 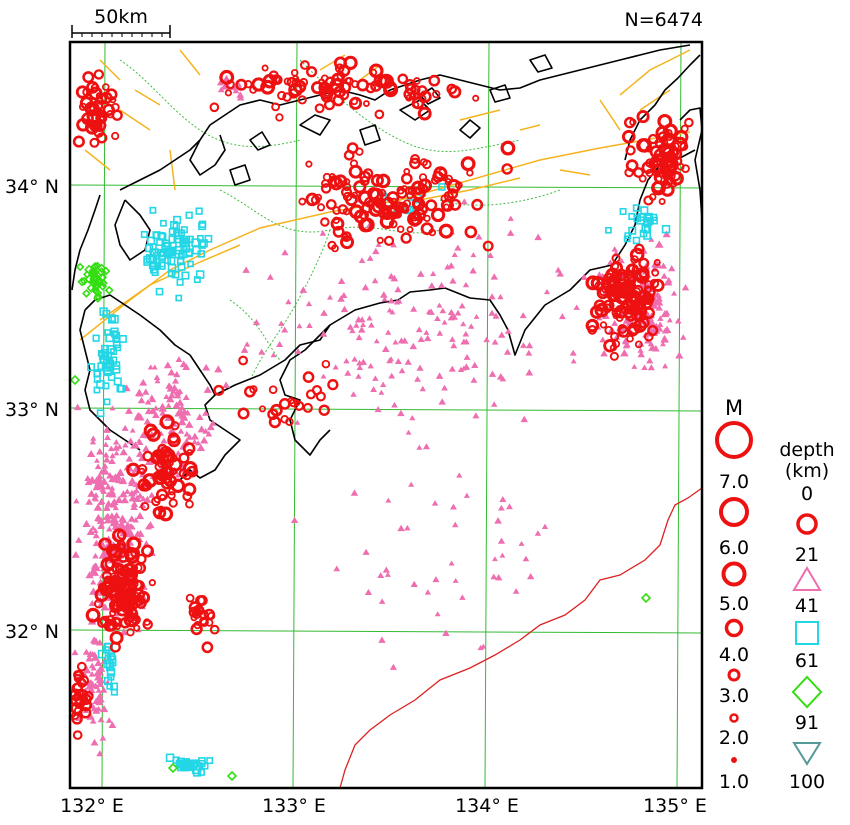 What do you see at coordinates (92, 806) in the screenshot?
I see `lon-label-132: 132° E` at bounding box center [92, 806].